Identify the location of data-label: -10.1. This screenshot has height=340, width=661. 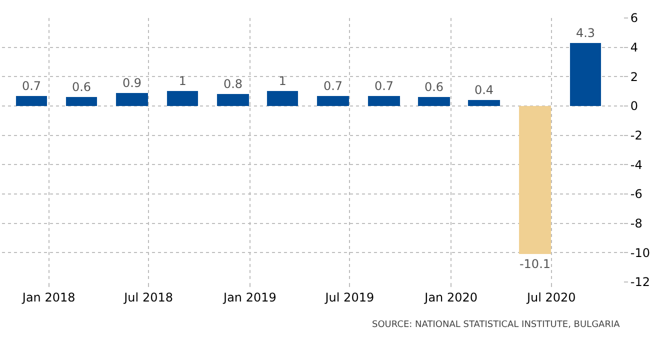
(535, 264).